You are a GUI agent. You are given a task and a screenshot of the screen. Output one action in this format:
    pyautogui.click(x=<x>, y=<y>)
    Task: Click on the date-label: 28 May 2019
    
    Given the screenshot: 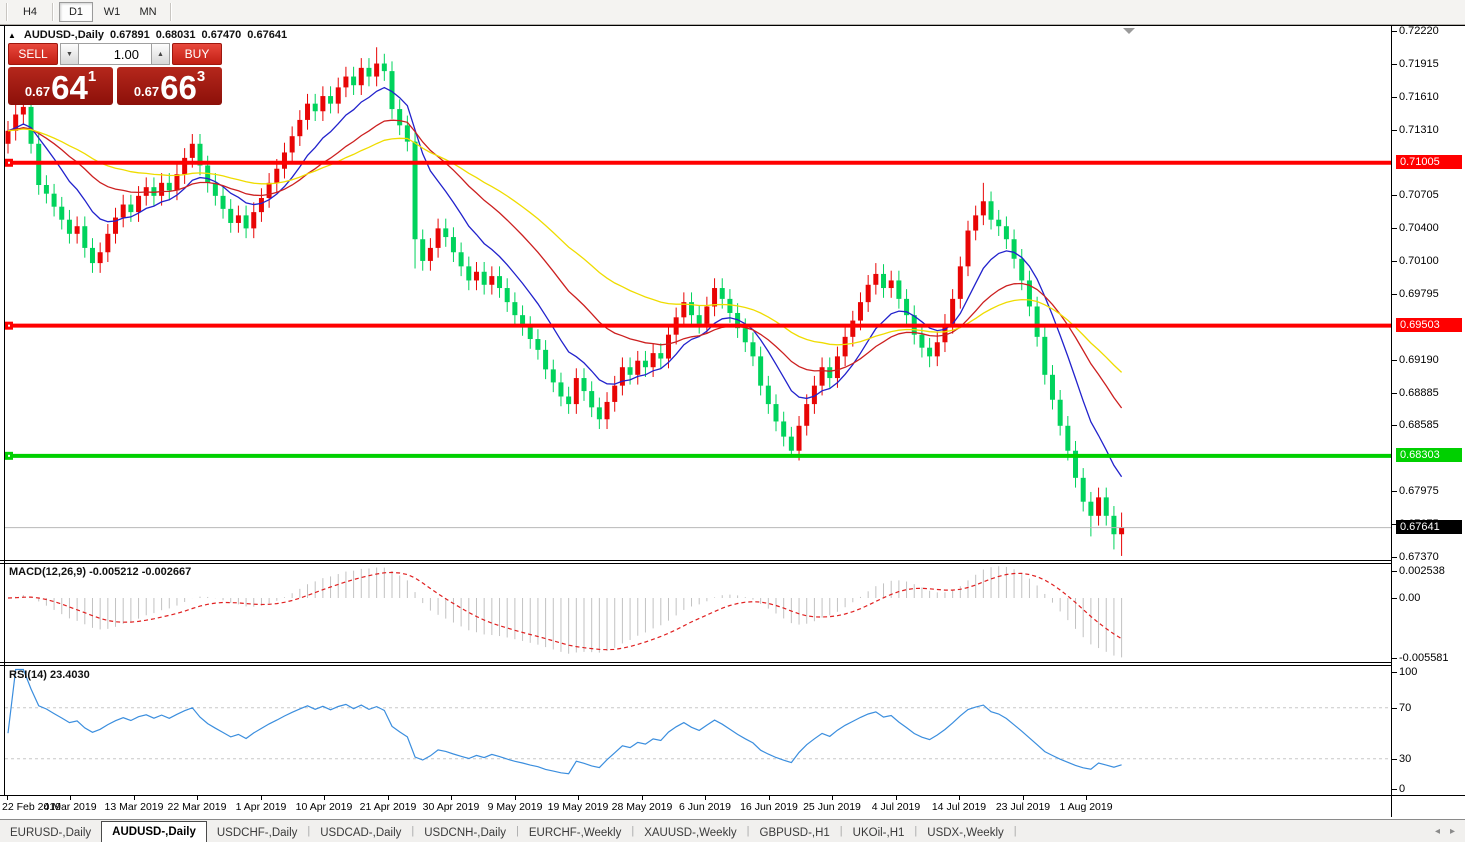 What is the action you would take?
    pyautogui.click(x=642, y=807)
    